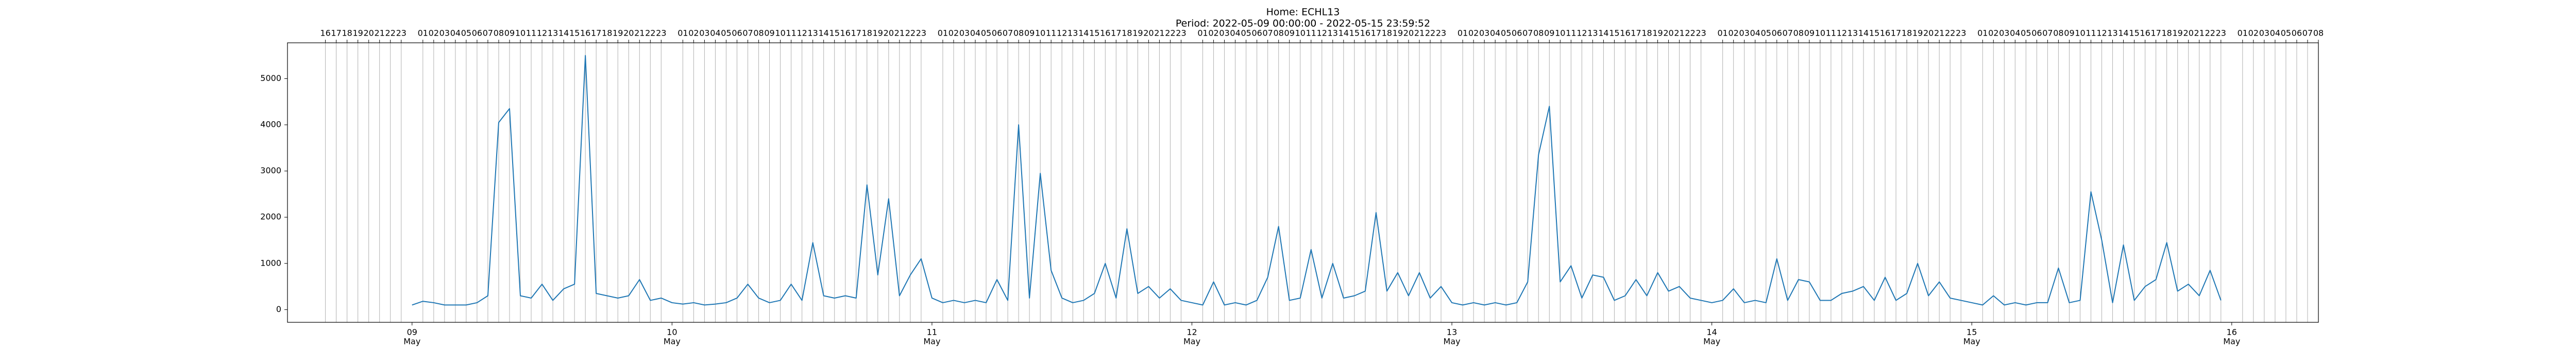 The height and width of the screenshot is (361, 2576). What do you see at coordinates (1711, 332) in the screenshot?
I see `x-tick-label: 14` at bounding box center [1711, 332].